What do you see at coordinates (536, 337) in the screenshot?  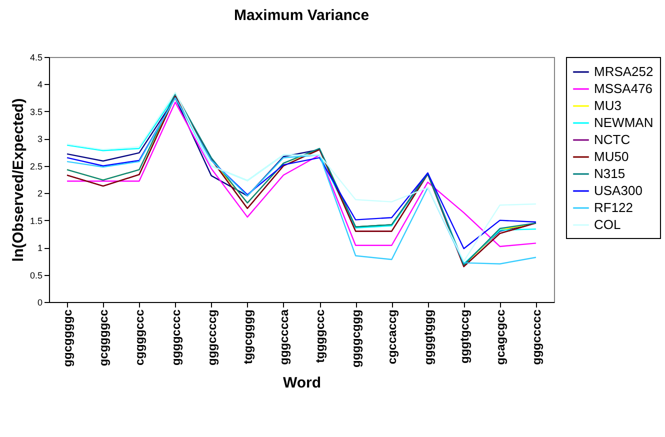 I see `x-tick-label: gggccccc` at bounding box center [536, 337].